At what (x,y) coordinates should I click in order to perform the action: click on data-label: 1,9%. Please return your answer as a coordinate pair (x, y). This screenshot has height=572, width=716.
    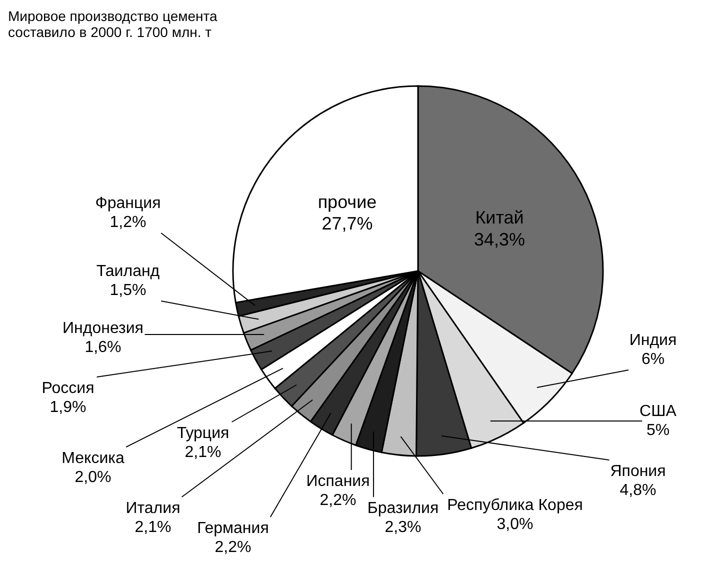
    Looking at the image, I should click on (68, 407).